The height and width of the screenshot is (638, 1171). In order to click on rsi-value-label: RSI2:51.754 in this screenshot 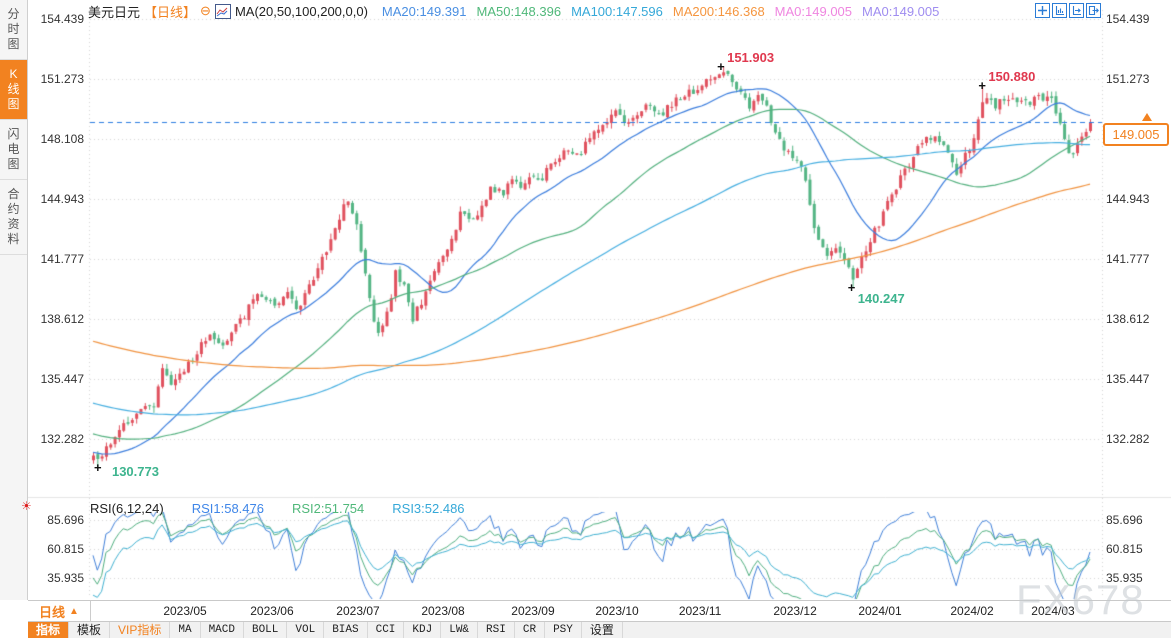, I will do `click(328, 508)`.